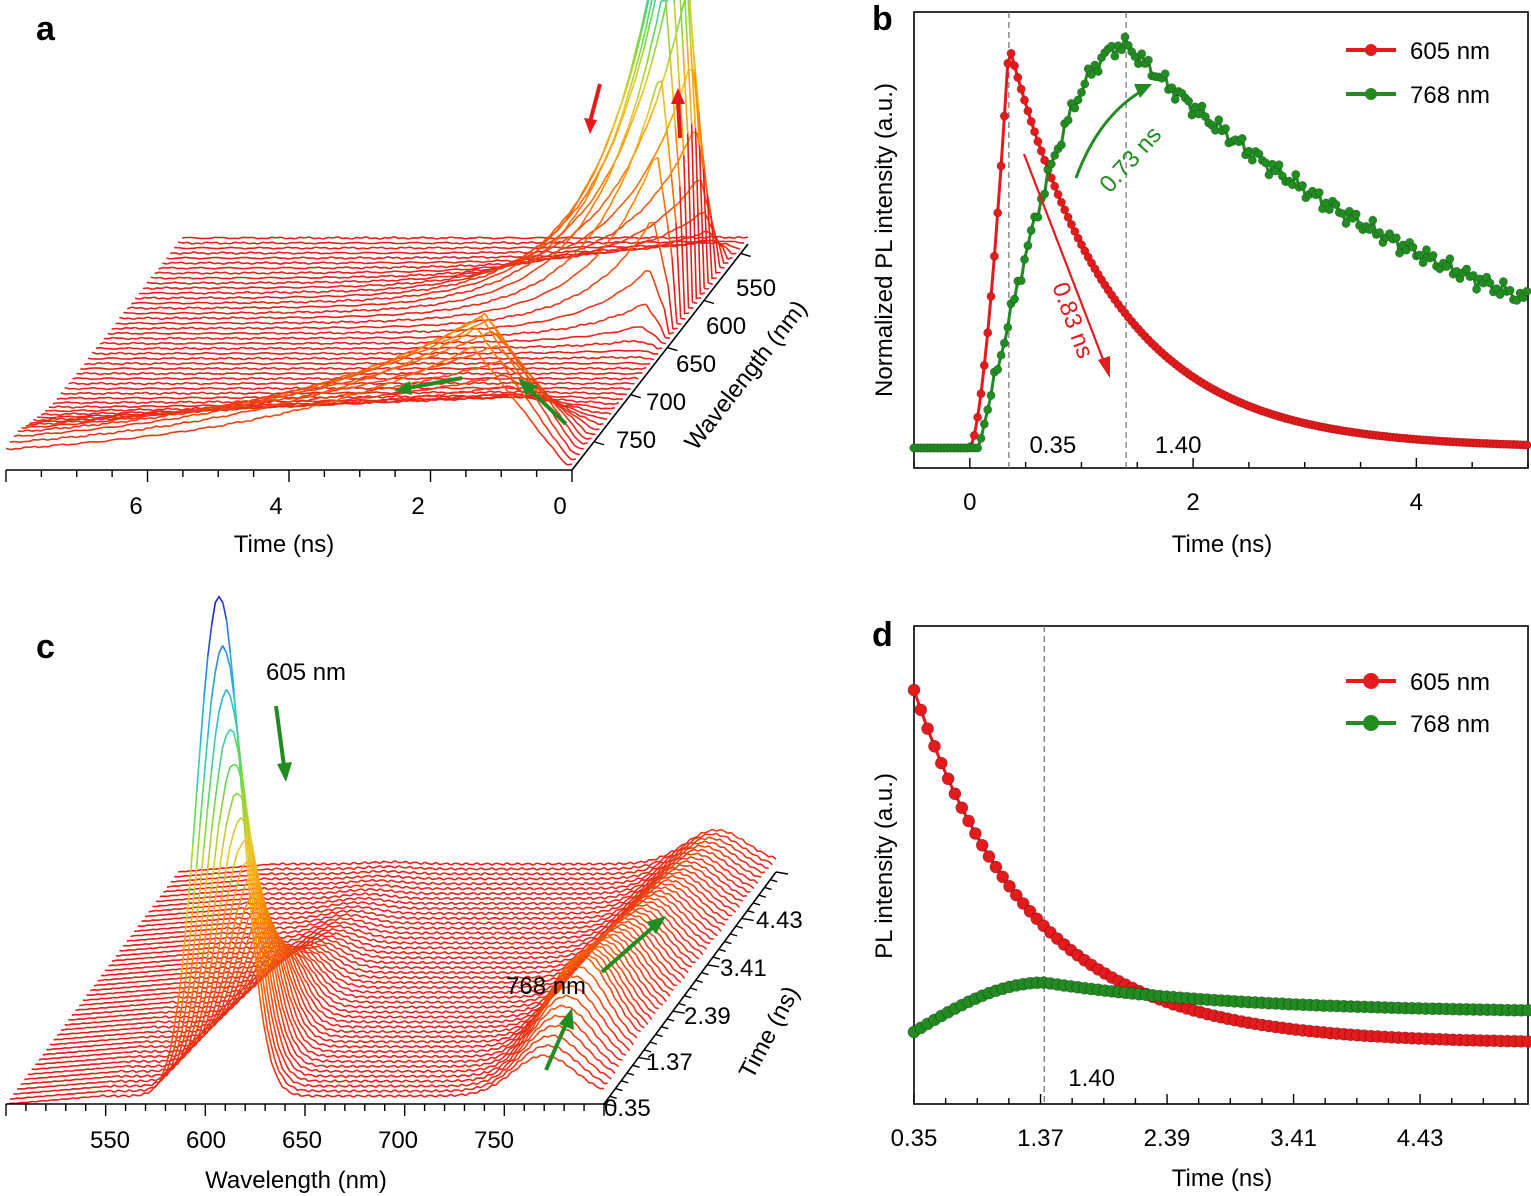 The image size is (1531, 1196). I want to click on panel-b-768nm-point, so click(1014, 299).